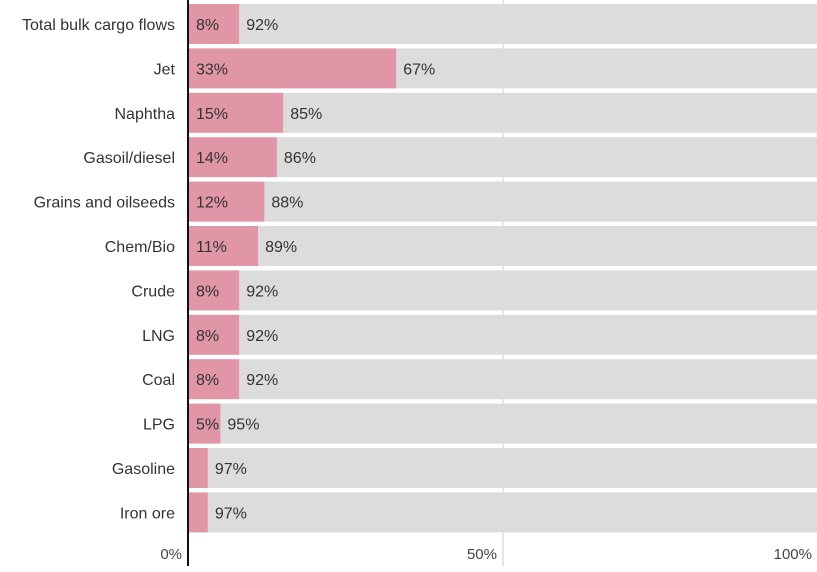 This screenshot has width=817, height=572. Describe the element at coordinates (243, 425) in the screenshot. I see `rest-value-label: 95%` at that location.